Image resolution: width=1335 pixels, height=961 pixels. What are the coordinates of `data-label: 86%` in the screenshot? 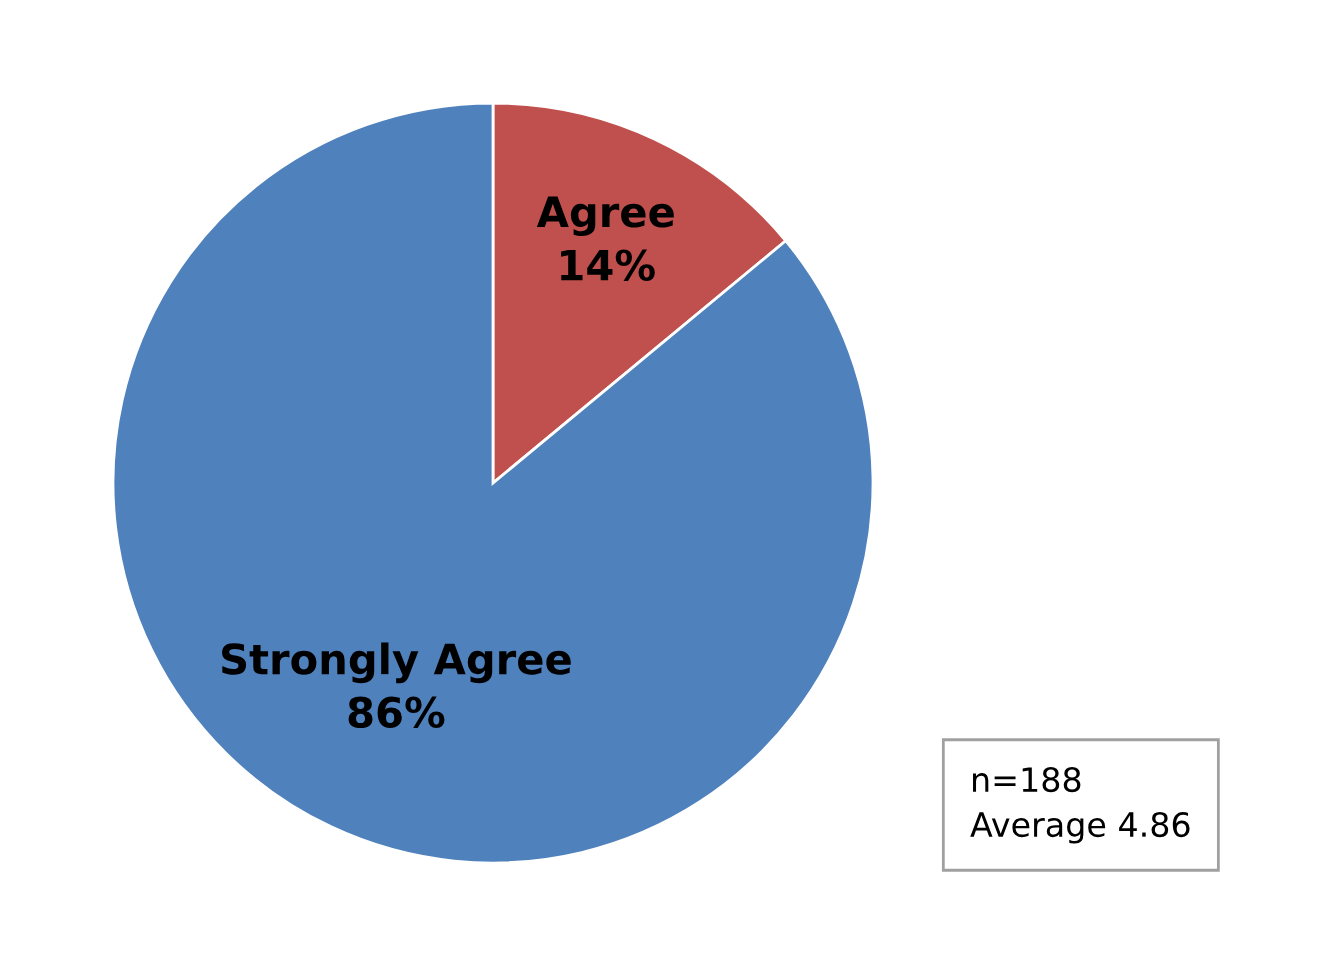 It's located at (396, 712).